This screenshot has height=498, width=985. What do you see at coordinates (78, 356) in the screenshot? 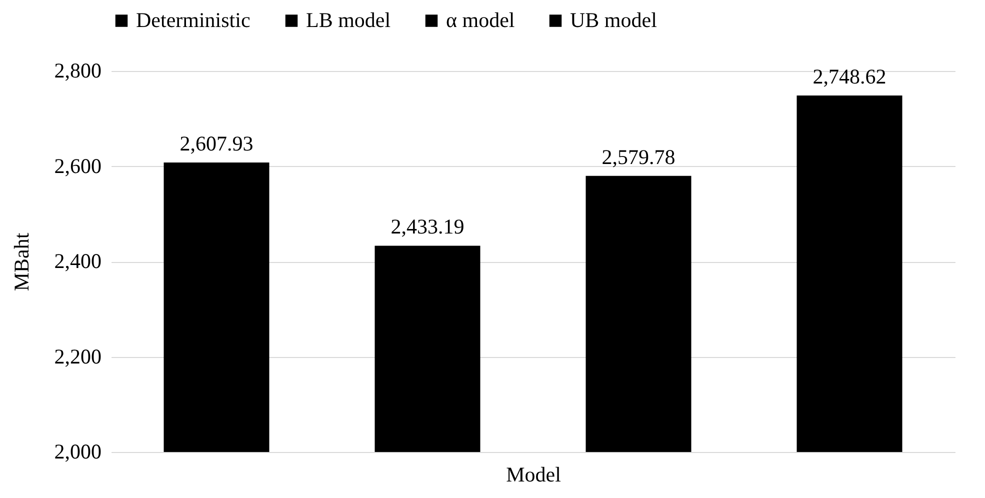
I see `y-tick-label: 2,200` at bounding box center [78, 356].